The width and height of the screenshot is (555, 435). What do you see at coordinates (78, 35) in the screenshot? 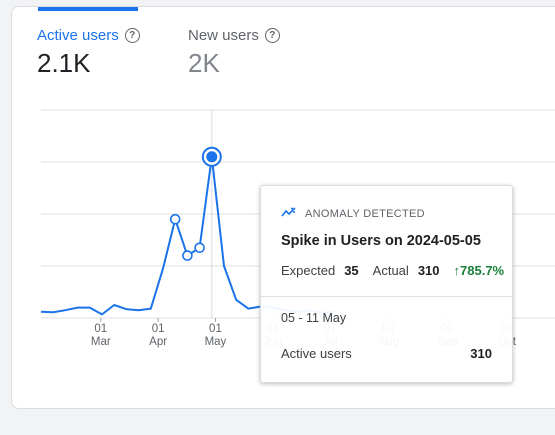
I see `active-users-label: Active users` at bounding box center [78, 35].